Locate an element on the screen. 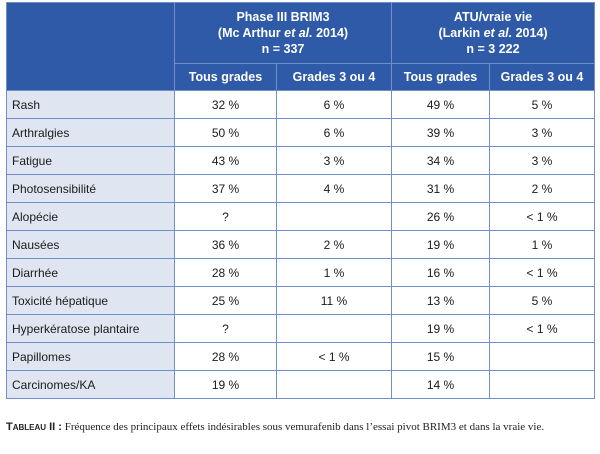  row-label: Hyperkératose plantaire is located at coordinates (90, 328).